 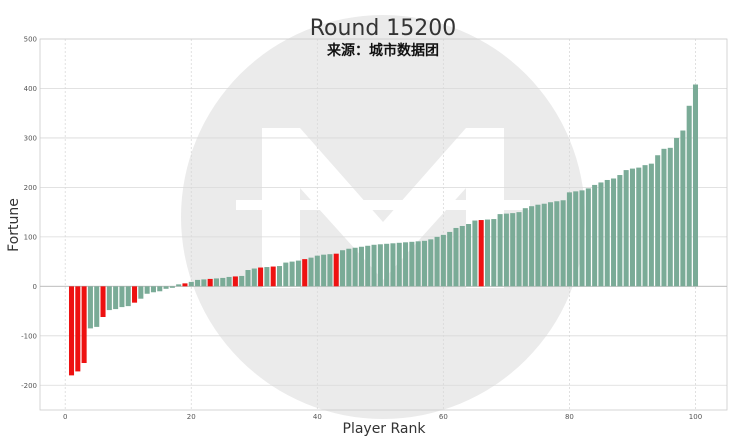 I want to click on y-tick-label: 0, so click(x=35, y=287).